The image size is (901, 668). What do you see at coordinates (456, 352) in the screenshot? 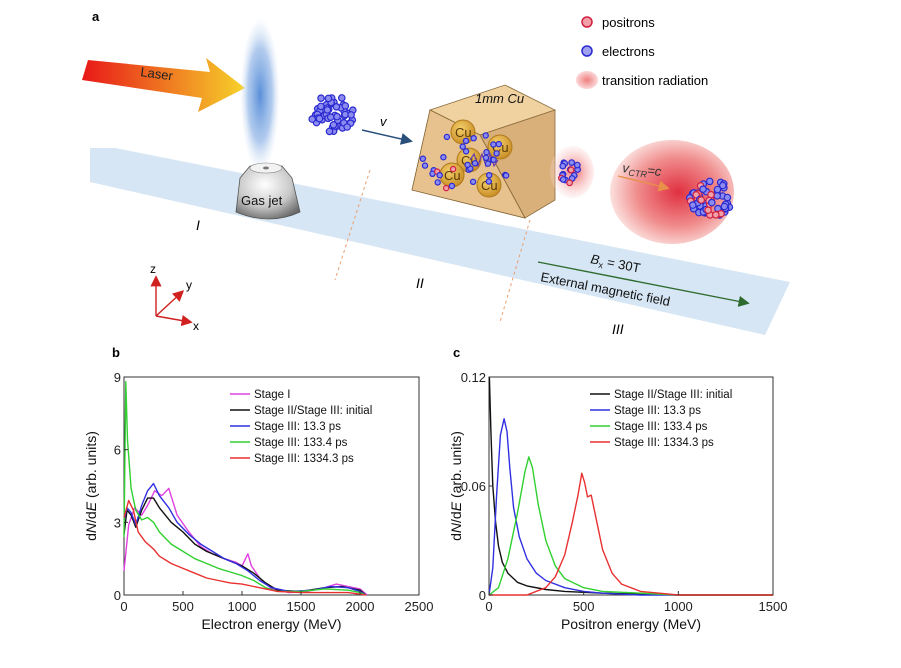
I see `panel-label-c: c` at bounding box center [456, 352].